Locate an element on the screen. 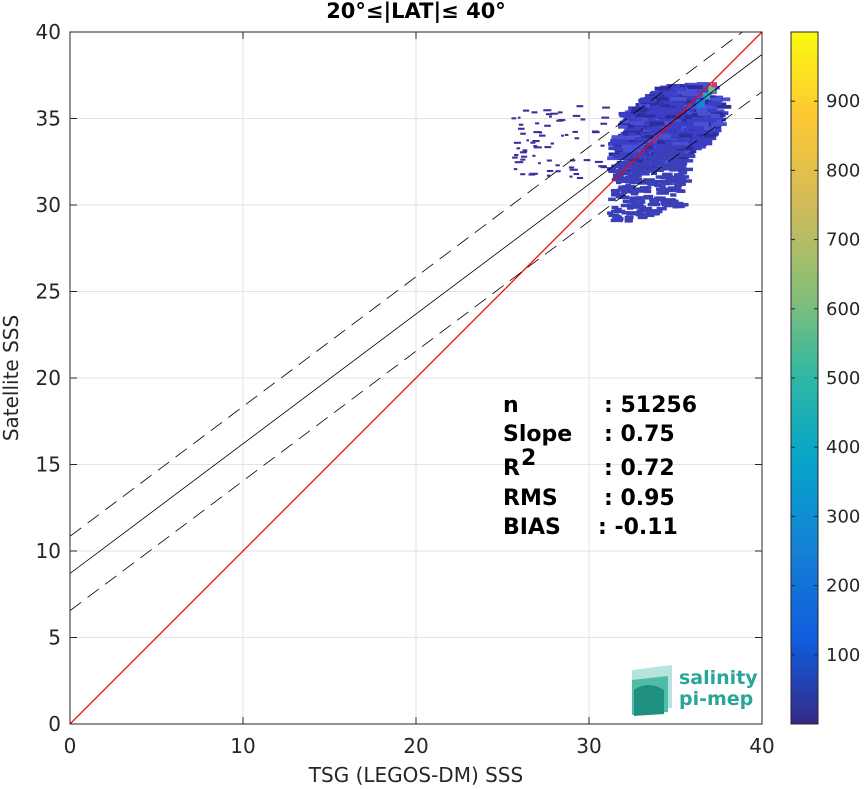 This screenshot has width=865, height=789. x-tick-label: 0 is located at coordinates (70, 746).